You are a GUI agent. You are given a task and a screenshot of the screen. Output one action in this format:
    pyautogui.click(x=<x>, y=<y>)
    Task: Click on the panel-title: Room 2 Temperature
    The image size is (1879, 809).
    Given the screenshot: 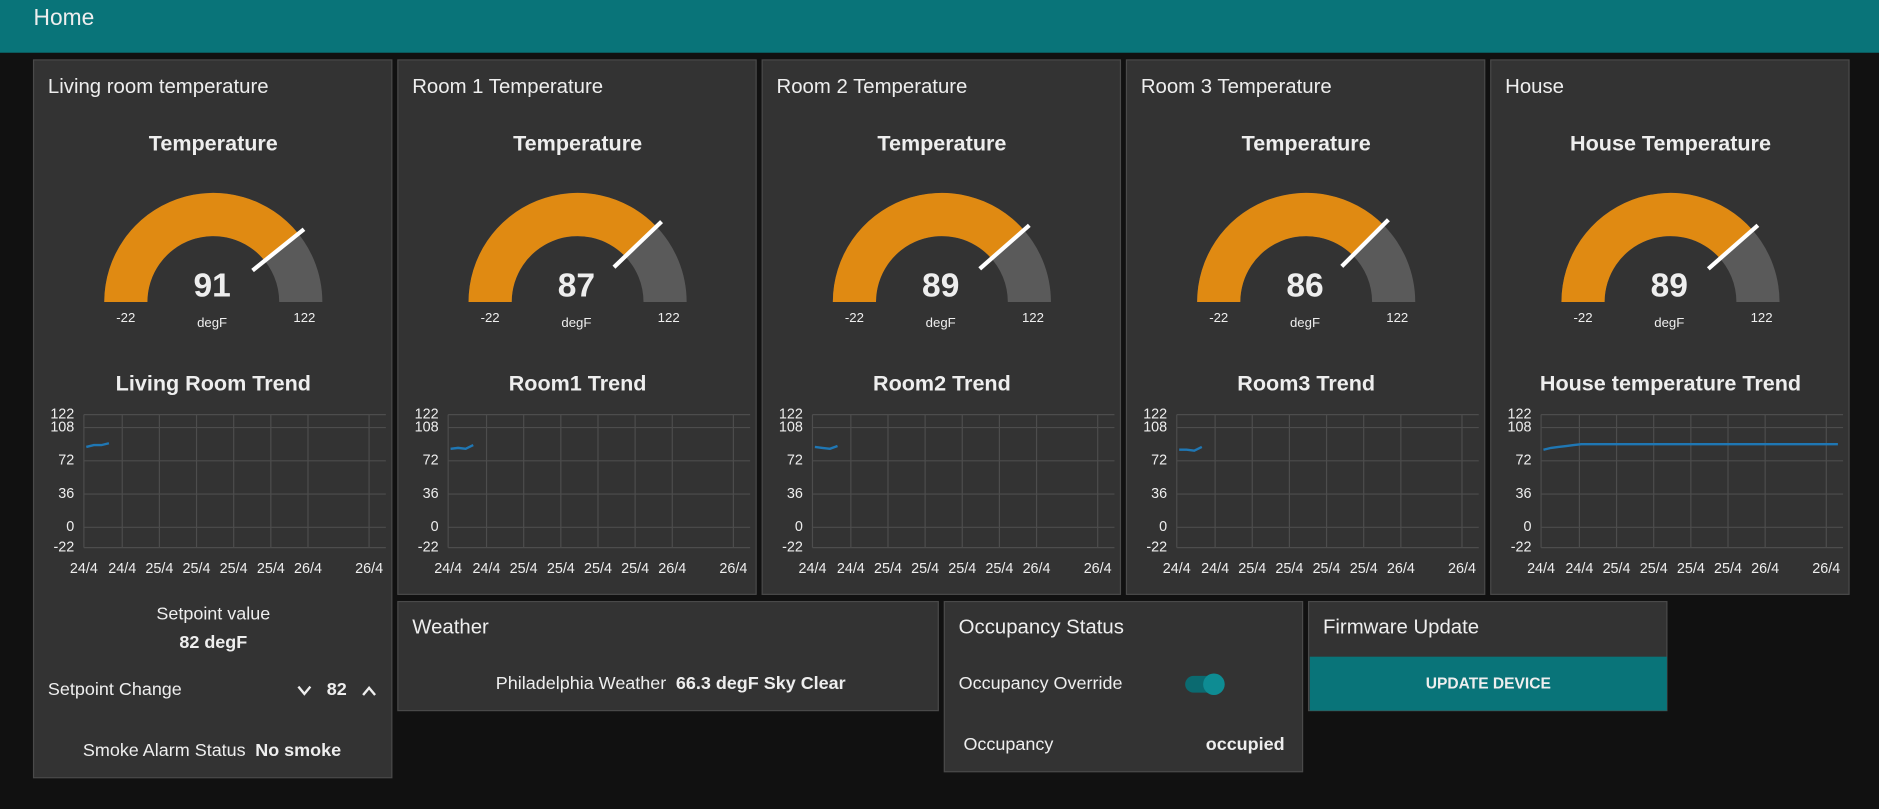 What is the action you would take?
    pyautogui.click(x=872, y=87)
    